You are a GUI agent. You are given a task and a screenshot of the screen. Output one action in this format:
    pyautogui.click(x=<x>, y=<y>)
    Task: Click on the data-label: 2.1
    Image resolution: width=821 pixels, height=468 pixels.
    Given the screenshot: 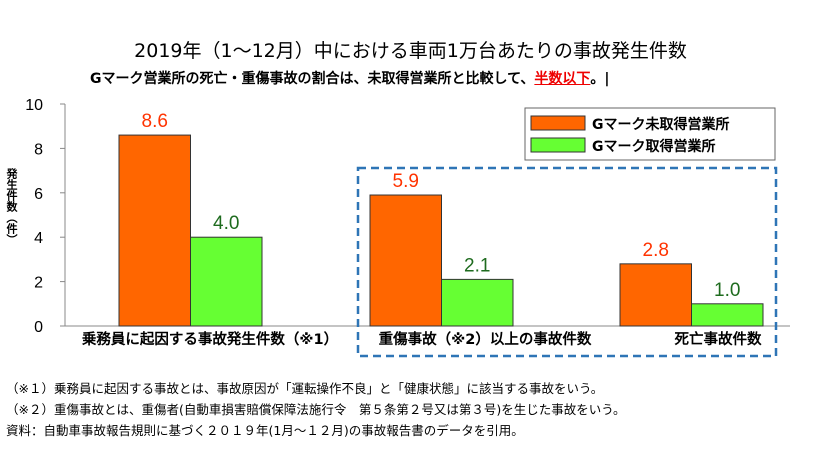 What is the action you would take?
    pyautogui.click(x=477, y=265)
    